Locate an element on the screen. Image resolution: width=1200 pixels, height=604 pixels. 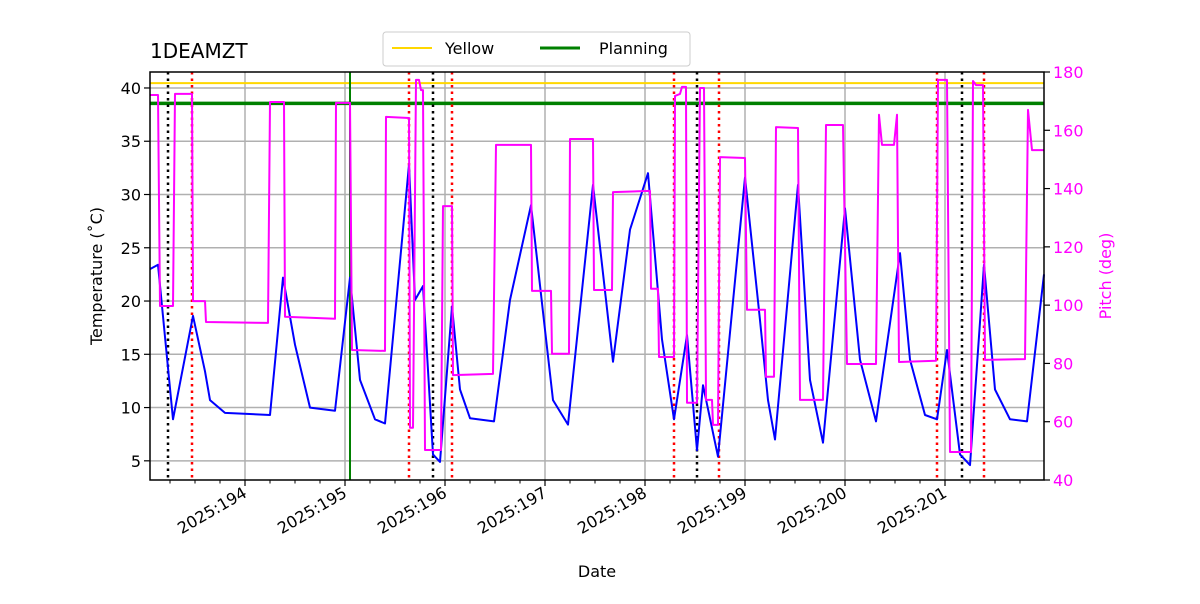
legend-box is located at coordinates (536, 49).